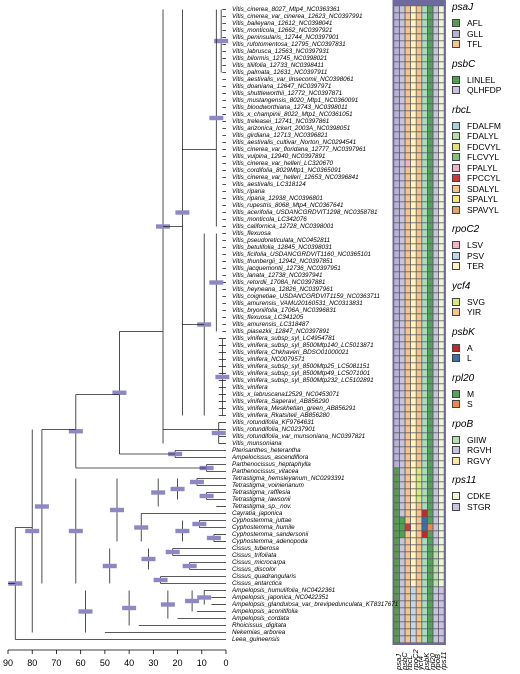 This screenshot has width=520, height=674. Describe the element at coordinates (261, 618) in the screenshot. I see `taxon-label: Ampelopsis_cordata` at that location.